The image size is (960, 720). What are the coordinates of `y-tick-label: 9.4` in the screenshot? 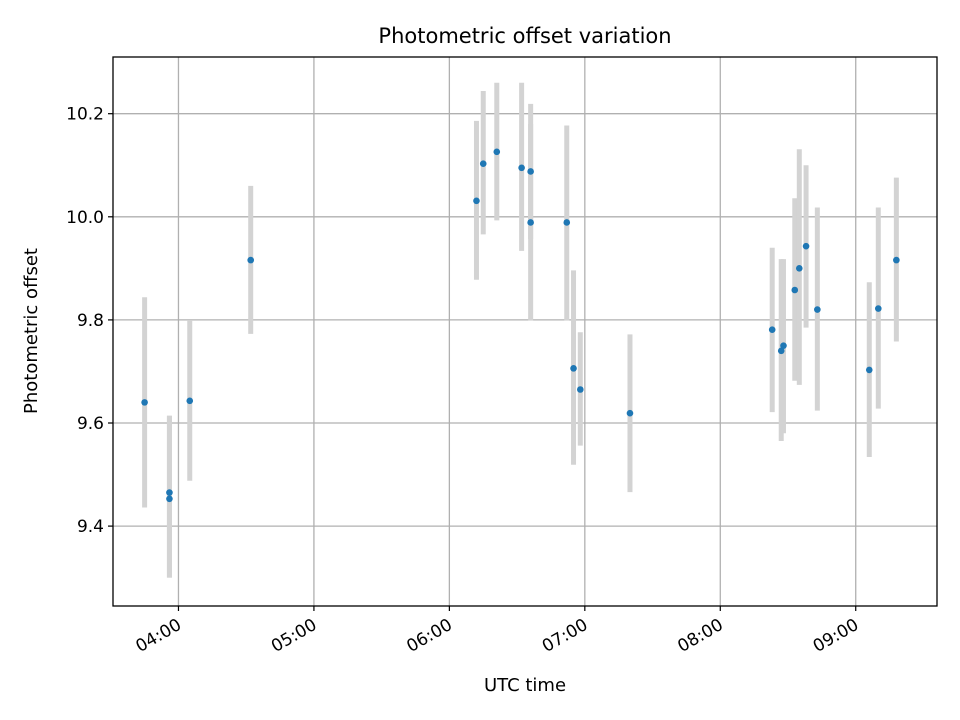 It's located at (90, 527).